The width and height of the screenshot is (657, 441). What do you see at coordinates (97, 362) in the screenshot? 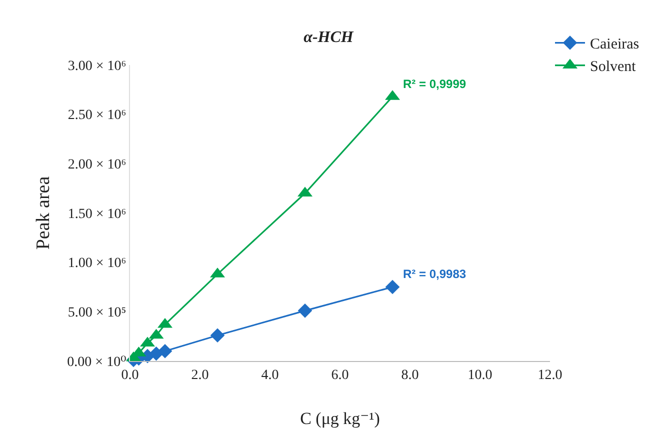
I see `y-tick-label: 0.00 × 10⁰` at bounding box center [97, 362].